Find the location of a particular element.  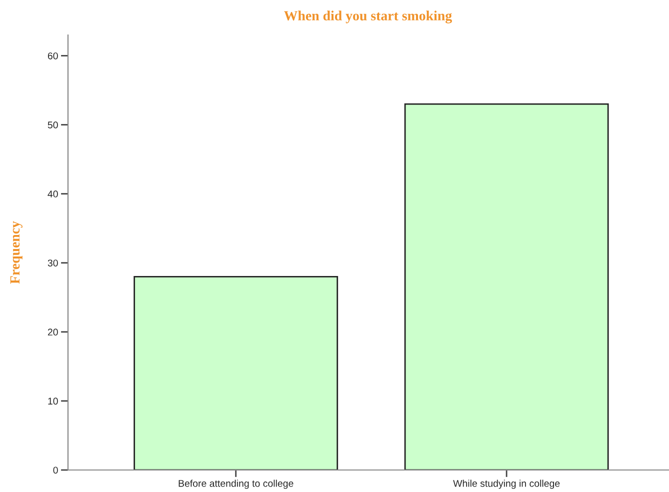

x-tick-label: Before attending to college is located at coordinates (236, 484).